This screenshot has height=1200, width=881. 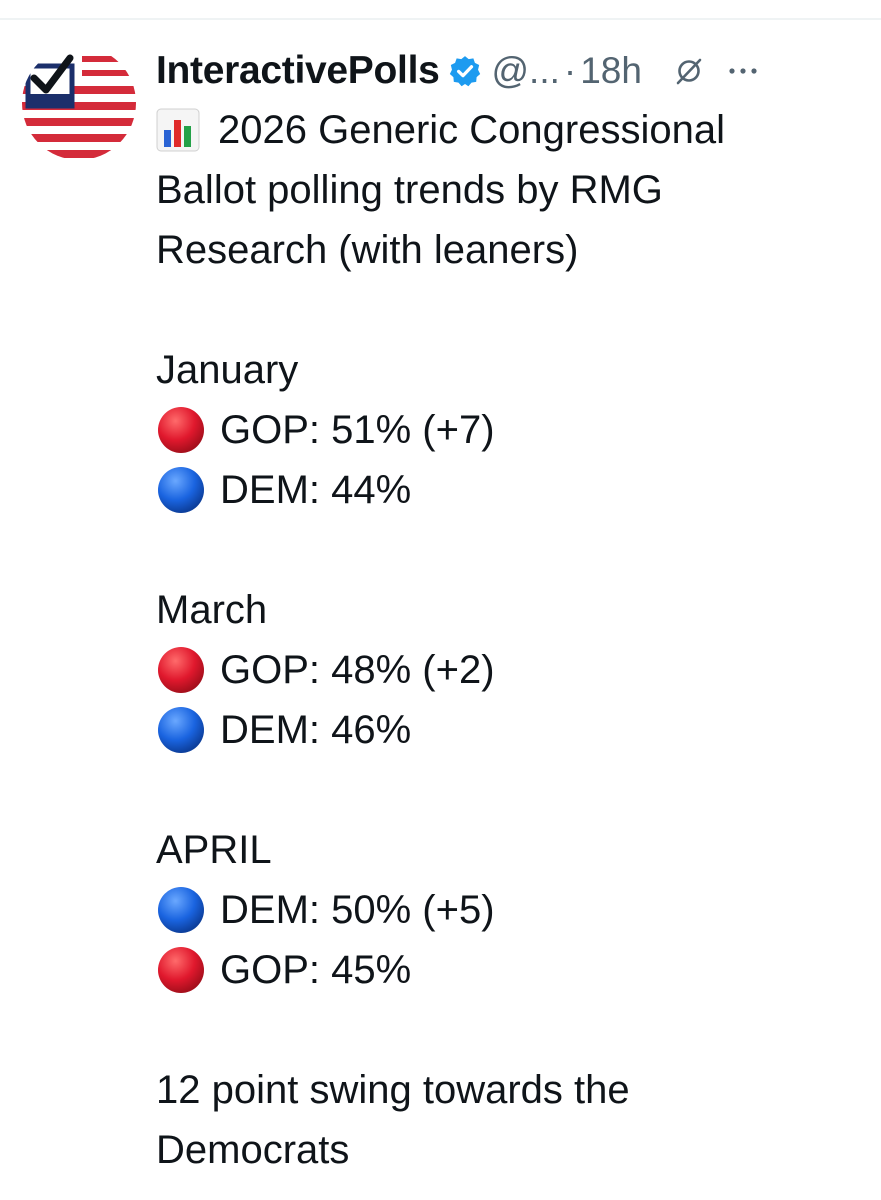 I want to click on poll-row: GOP: 45%, so click(x=511, y=970).